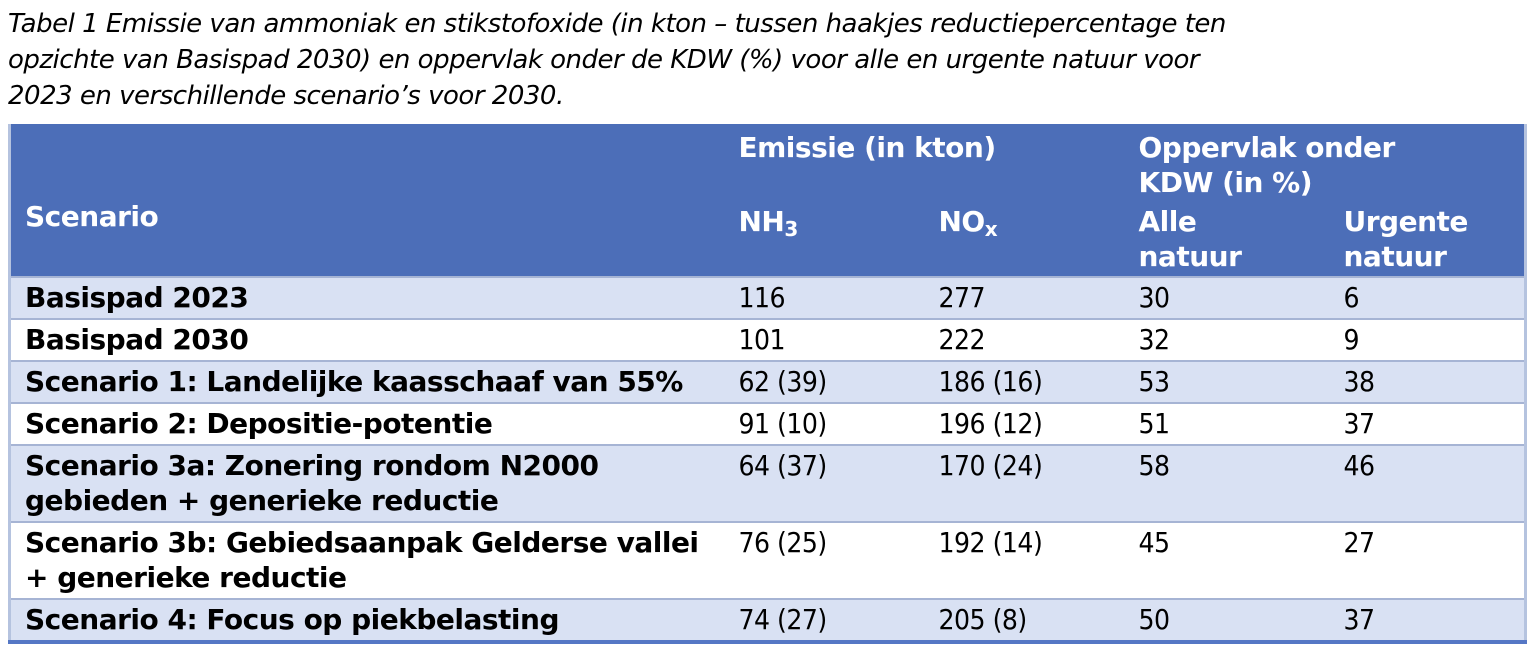  Describe the element at coordinates (791, 229) in the screenshot. I see `nh3-subscript: 3` at that location.